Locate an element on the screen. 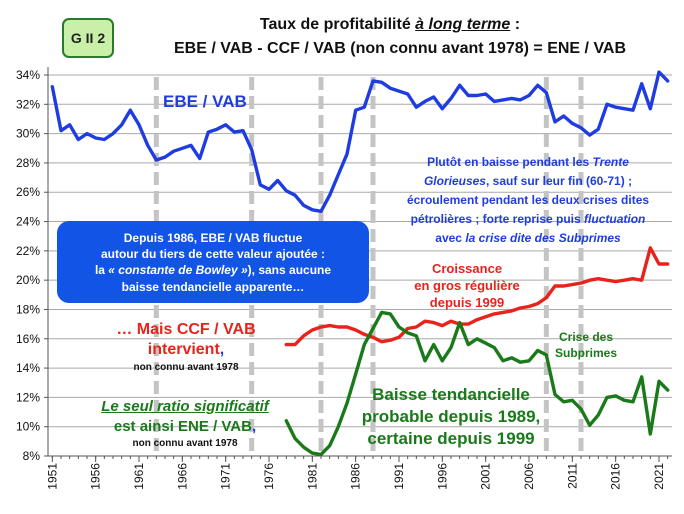  red-note-line3: depuis 1999 is located at coordinates (467, 302).